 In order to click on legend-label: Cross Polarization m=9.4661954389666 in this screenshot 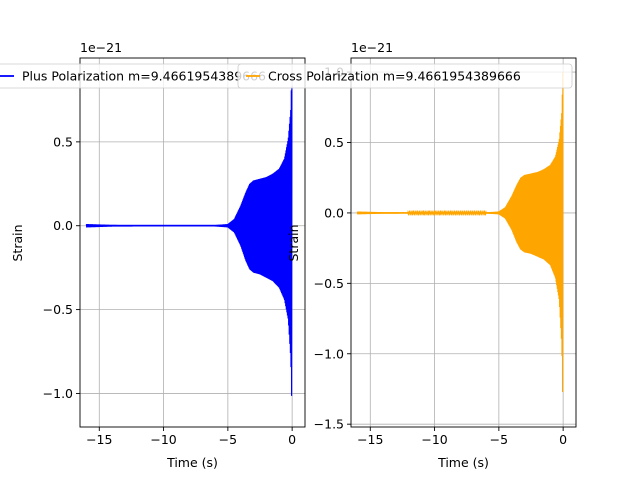, I will do `click(394, 76)`.